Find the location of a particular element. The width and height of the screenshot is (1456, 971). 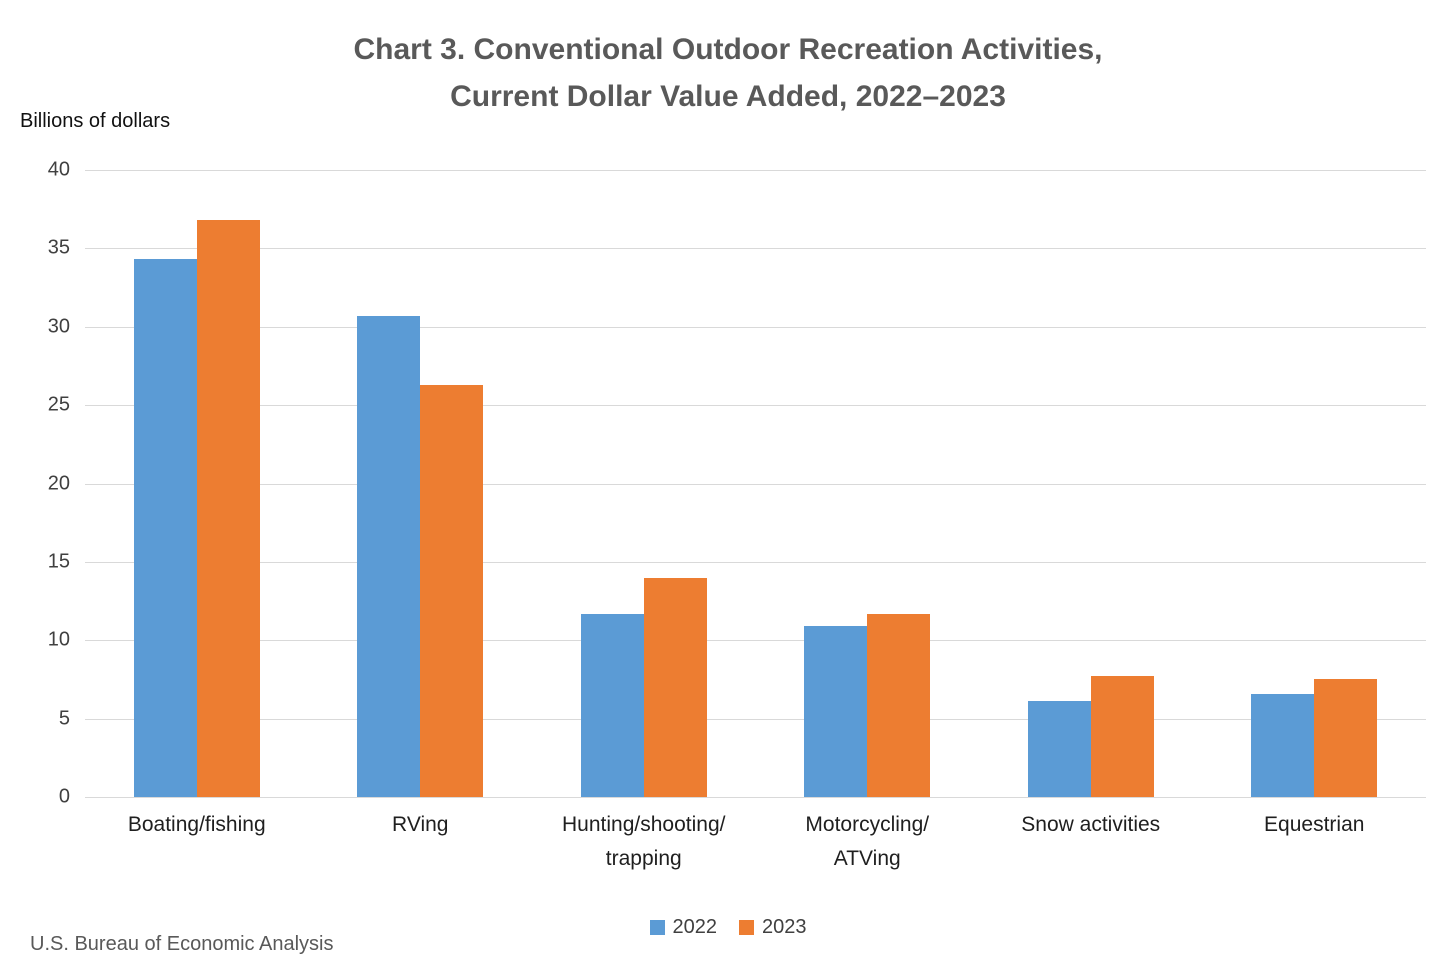

legend-label-2023: 2023 is located at coordinates (784, 927).